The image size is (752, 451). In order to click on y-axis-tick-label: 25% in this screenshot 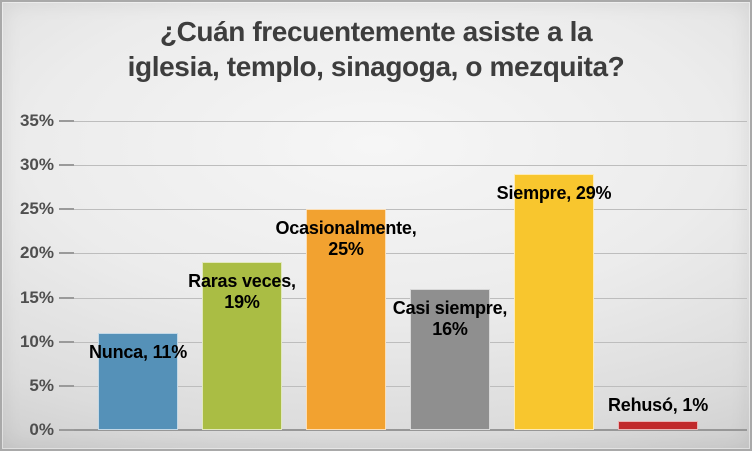, I will do `click(36, 209)`.